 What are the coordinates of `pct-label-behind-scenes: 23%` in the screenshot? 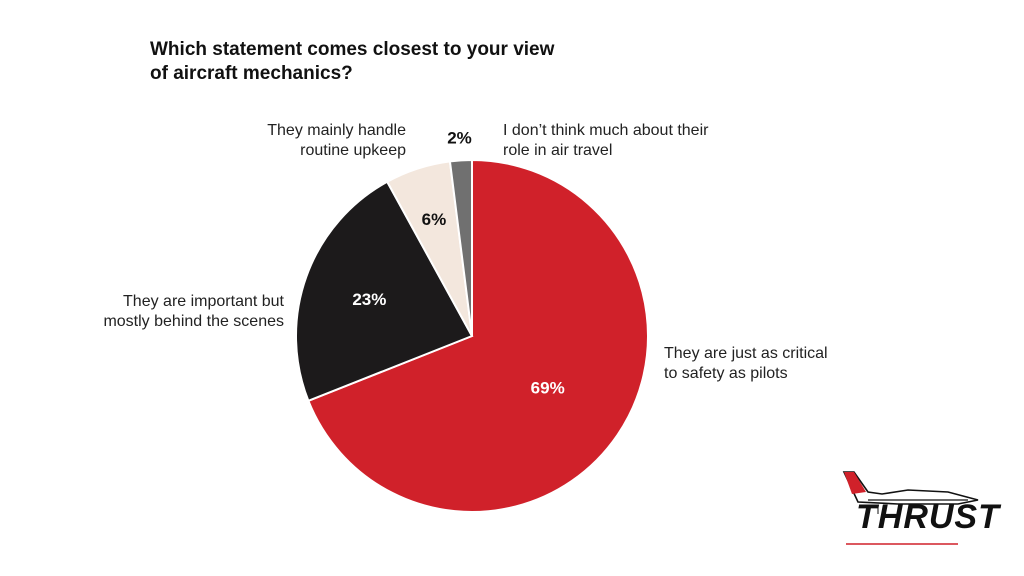 It's located at (369, 299).